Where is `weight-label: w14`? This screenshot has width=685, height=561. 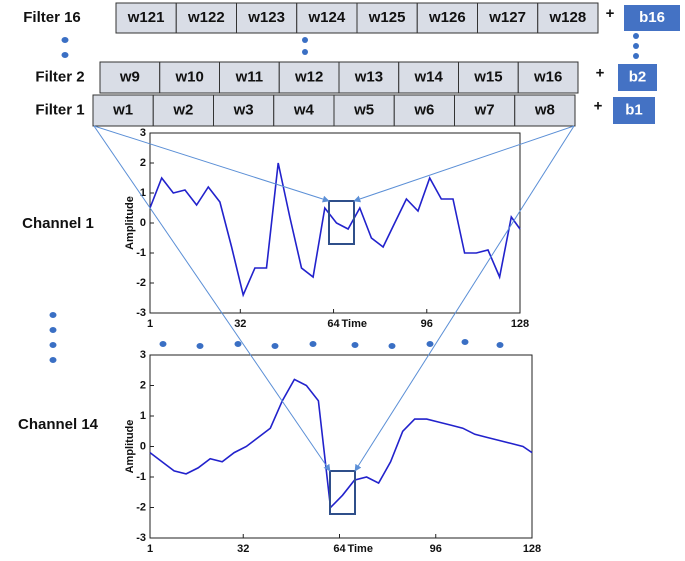
weight-label: w14 is located at coordinates (428, 76).